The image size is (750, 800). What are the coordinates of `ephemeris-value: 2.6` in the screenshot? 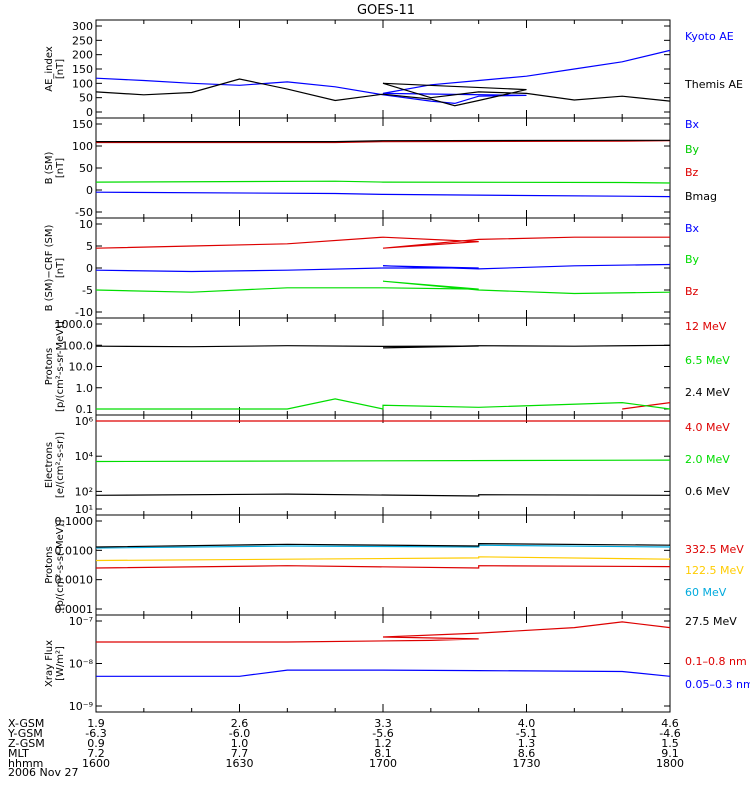 It's located at (240, 723).